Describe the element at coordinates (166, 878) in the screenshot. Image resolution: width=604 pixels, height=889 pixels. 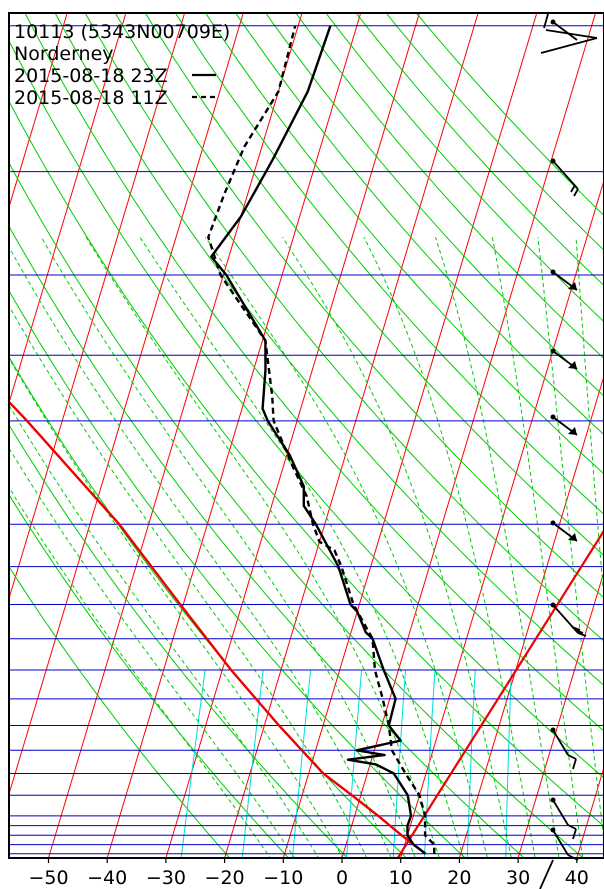
I see `x-tick-label: −30` at that location.